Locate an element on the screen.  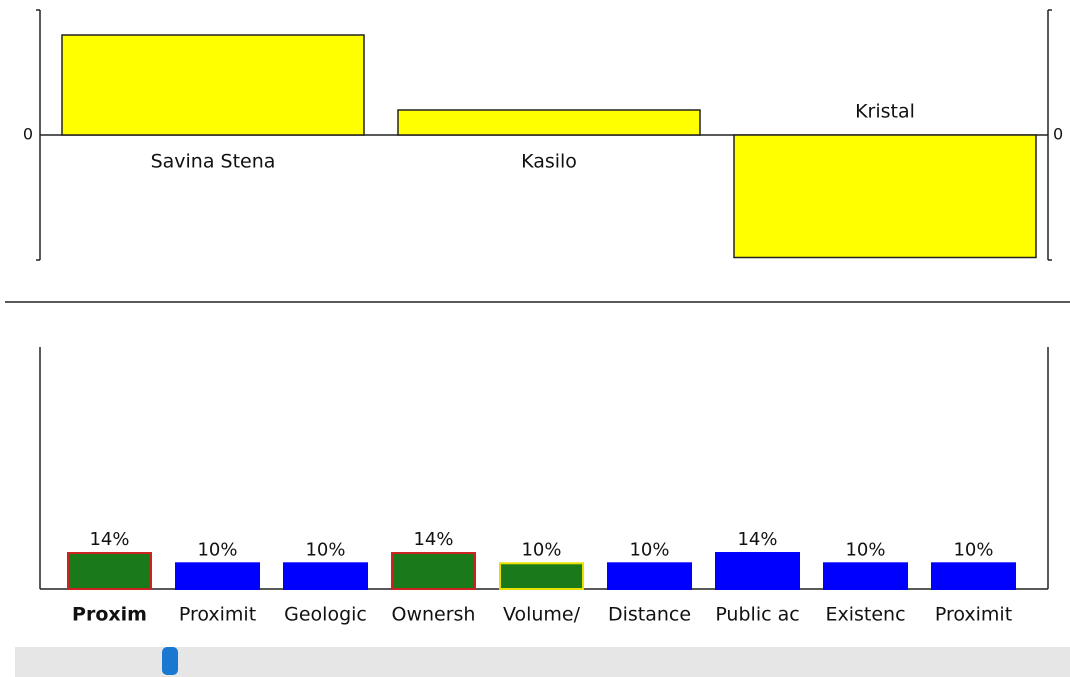
bar-label: Kristal is located at coordinates (885, 112).